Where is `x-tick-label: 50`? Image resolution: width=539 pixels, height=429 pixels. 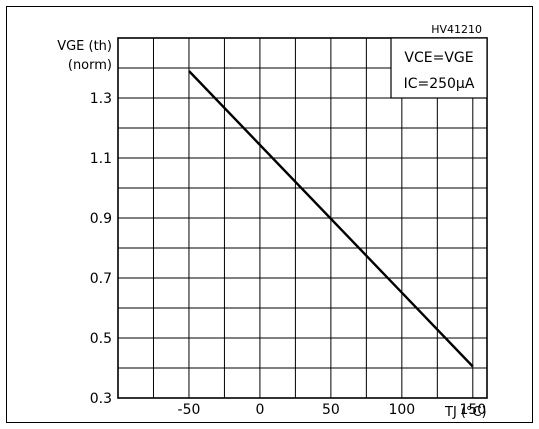
x-tick-label: 50 is located at coordinates (331, 410).